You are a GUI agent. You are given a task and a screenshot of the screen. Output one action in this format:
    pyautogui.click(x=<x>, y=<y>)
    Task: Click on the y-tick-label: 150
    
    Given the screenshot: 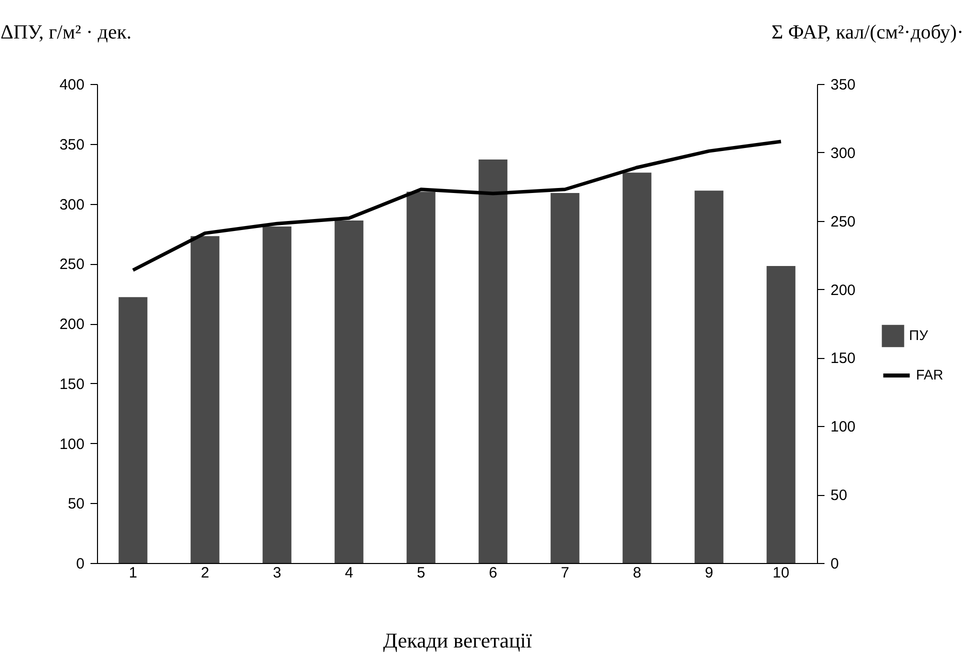 What is the action you would take?
    pyautogui.click(x=71, y=384)
    